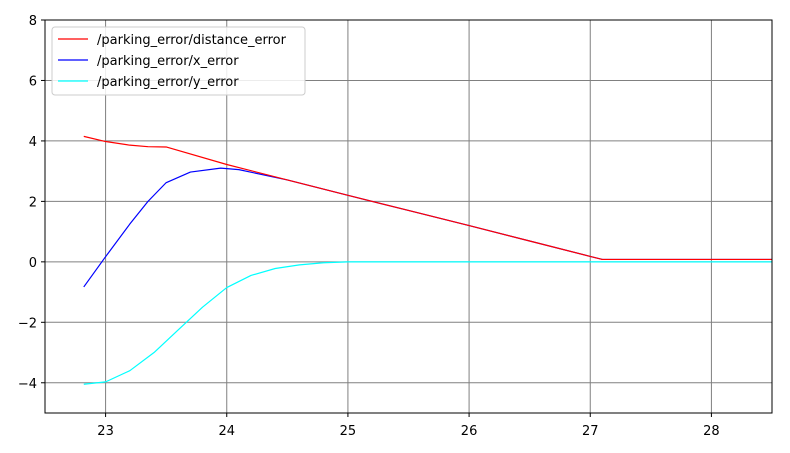 This screenshot has height=453, width=790. Describe the element at coordinates (105, 431) in the screenshot. I see `x-tick-label: 23` at that location.